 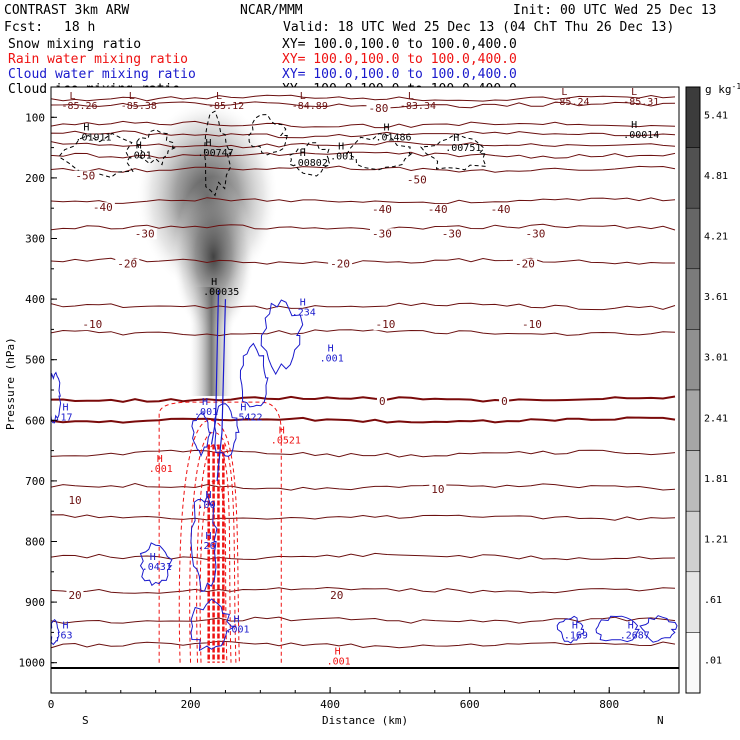 What do you see at coordinates (247, 417) in the screenshot?
I see `extremum-value: .5422` at bounding box center [247, 417].